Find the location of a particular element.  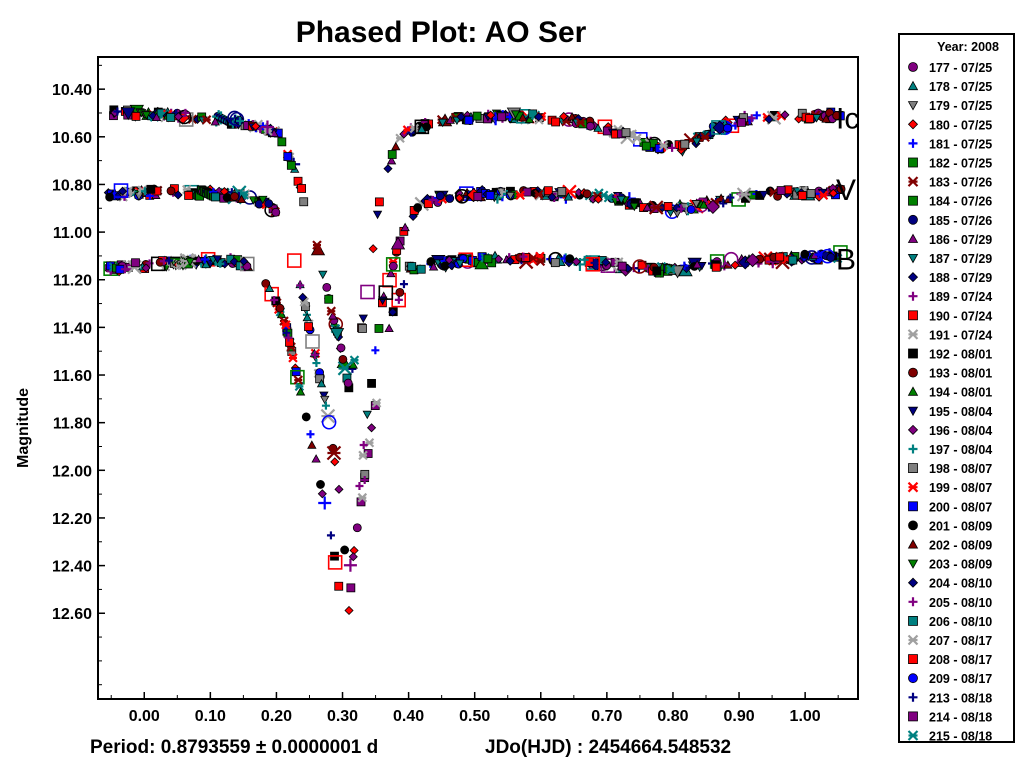

legend-label: 214 - 08/18 is located at coordinates (960, 717).